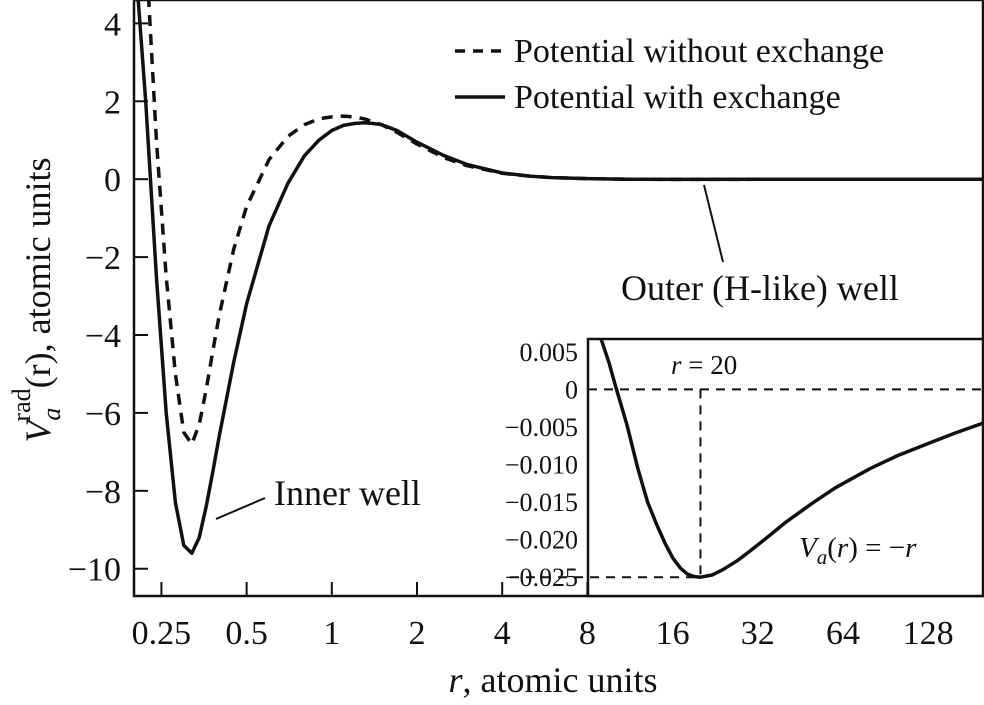  What do you see at coordinates (541, 540) in the screenshot?
I see `inset-y-tick-label: −0.020` at bounding box center [541, 540].